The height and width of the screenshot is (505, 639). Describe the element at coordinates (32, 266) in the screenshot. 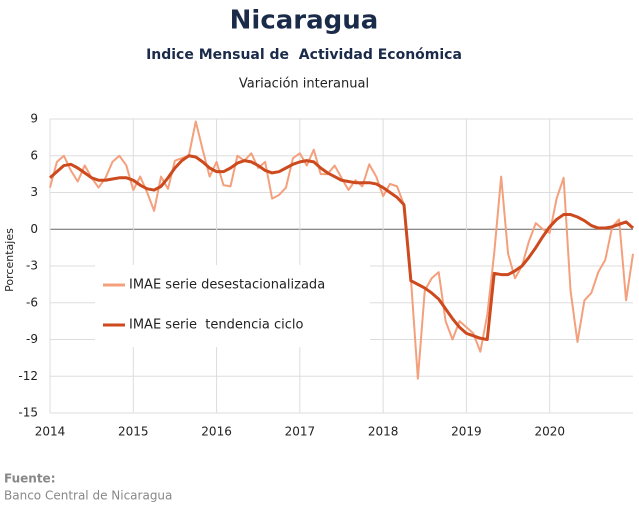

I see `y-tick-label: -3` at that location.